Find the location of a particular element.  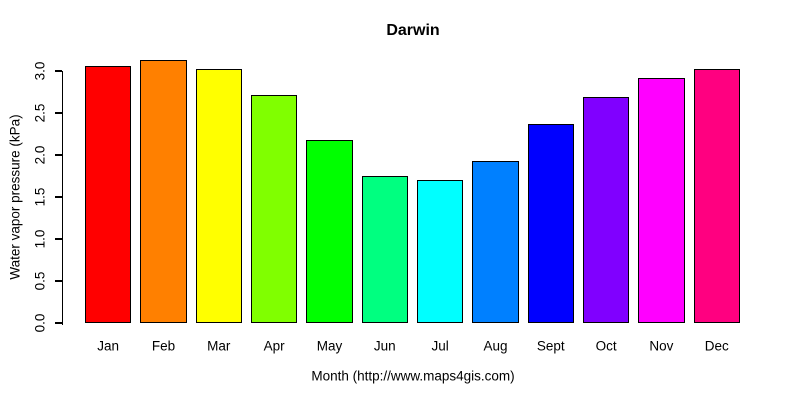

bar-aug is located at coordinates (495, 241).